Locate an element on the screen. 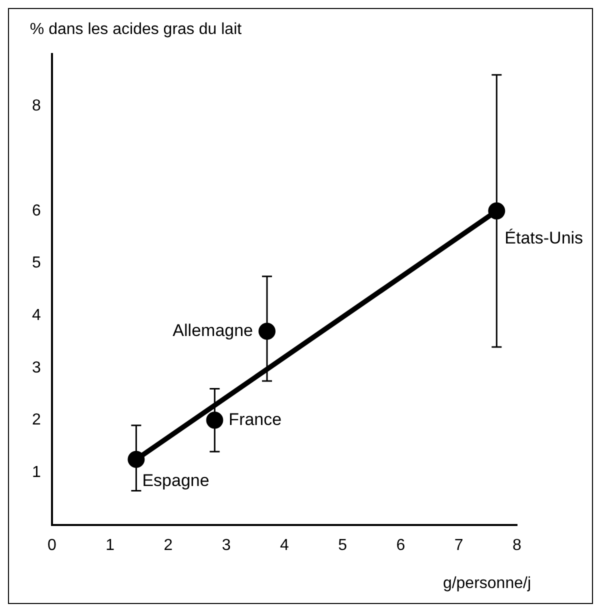  y-tick-label: 1 is located at coordinates (36, 472).